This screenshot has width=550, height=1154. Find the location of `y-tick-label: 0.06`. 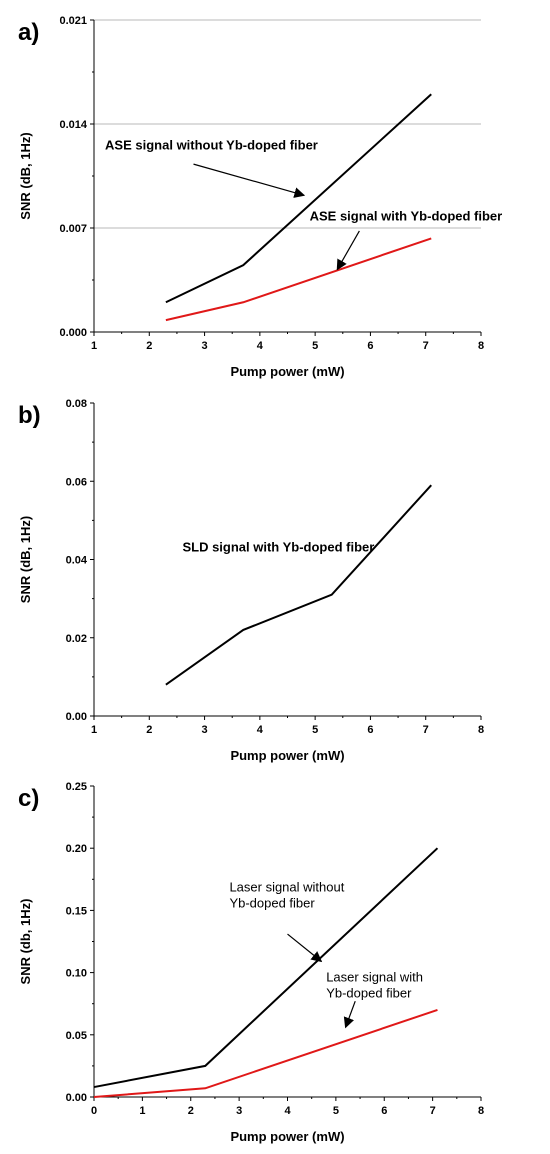

y-tick-label: 0.06 is located at coordinates (76, 482).